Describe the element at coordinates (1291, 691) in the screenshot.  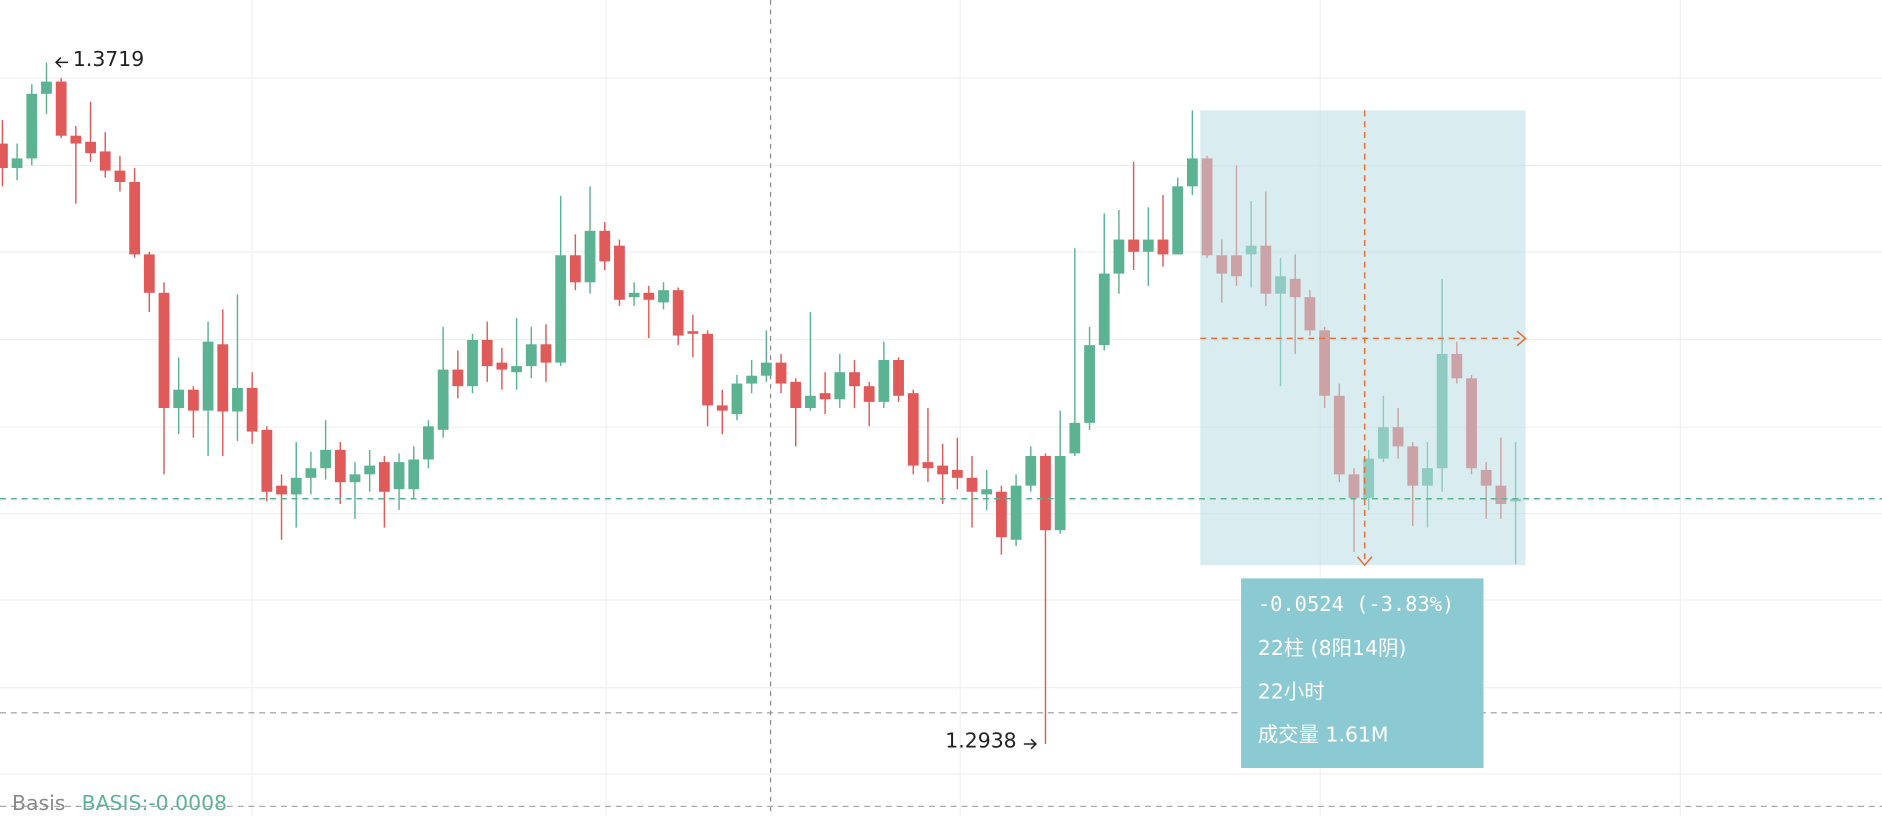
I see `measure-duration: 22小时` at that location.